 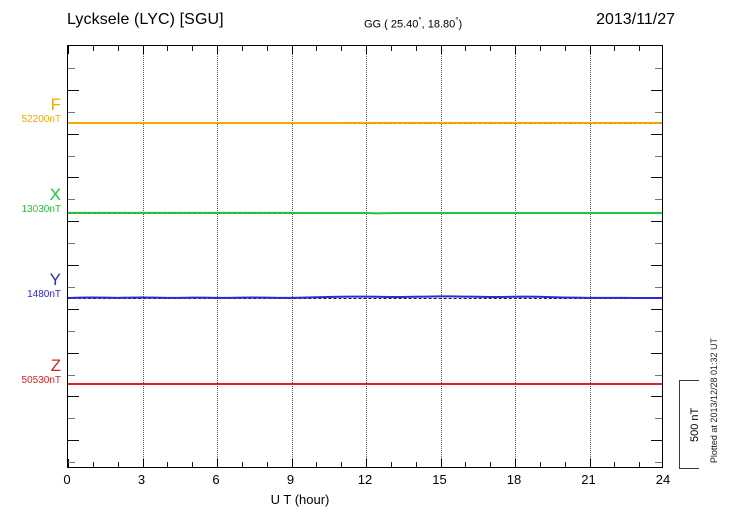 What do you see at coordinates (590, 256) in the screenshot?
I see `gridline-vertical-21h` at bounding box center [590, 256].